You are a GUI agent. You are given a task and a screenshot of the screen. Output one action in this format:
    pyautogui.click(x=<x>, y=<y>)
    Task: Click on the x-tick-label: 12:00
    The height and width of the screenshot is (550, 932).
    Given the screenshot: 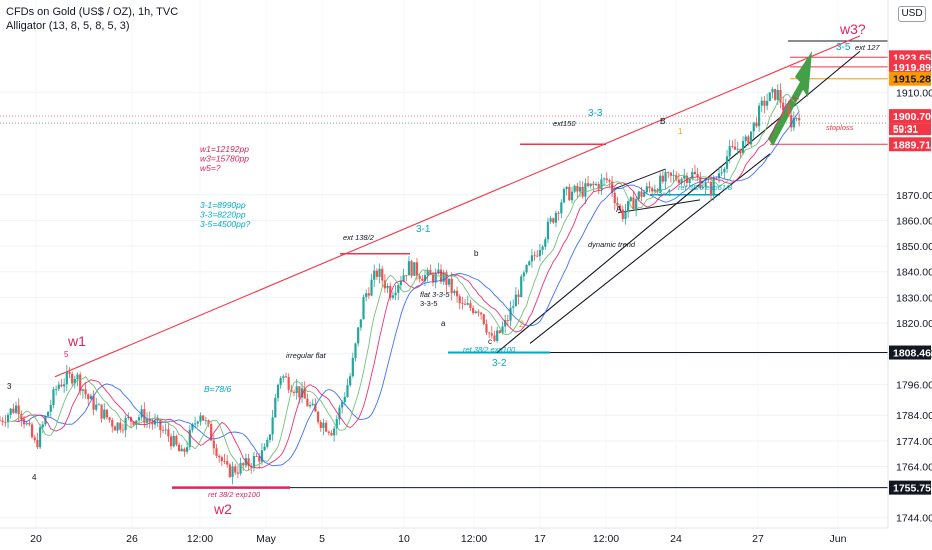 What is the action you would take?
    pyautogui.click(x=606, y=539)
    